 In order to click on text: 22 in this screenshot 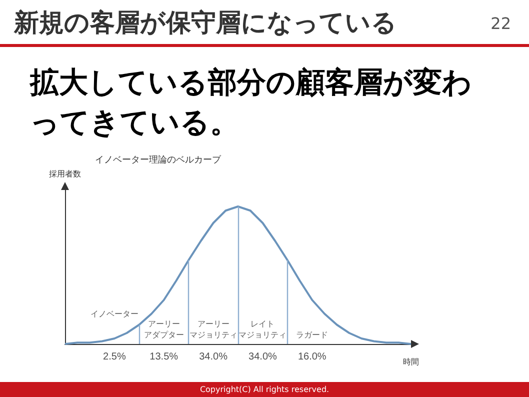, I will do `click(500, 23)`.